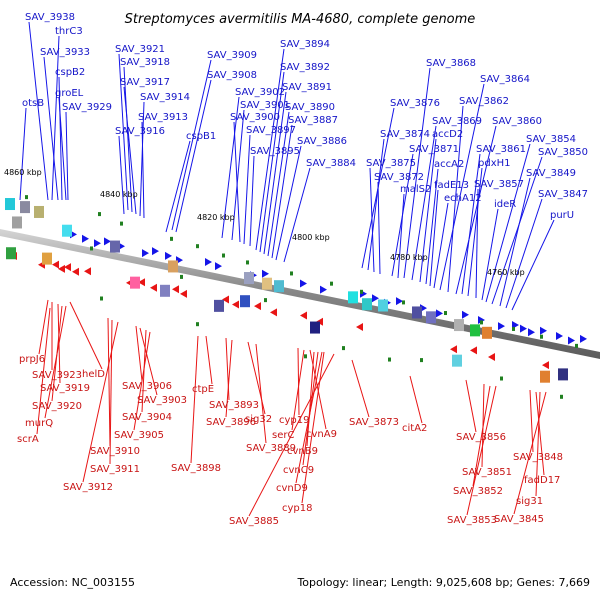  What do you see at coordinates (232, 55) in the screenshot?
I see `gene-label: SAV_3909` at bounding box center [232, 55].